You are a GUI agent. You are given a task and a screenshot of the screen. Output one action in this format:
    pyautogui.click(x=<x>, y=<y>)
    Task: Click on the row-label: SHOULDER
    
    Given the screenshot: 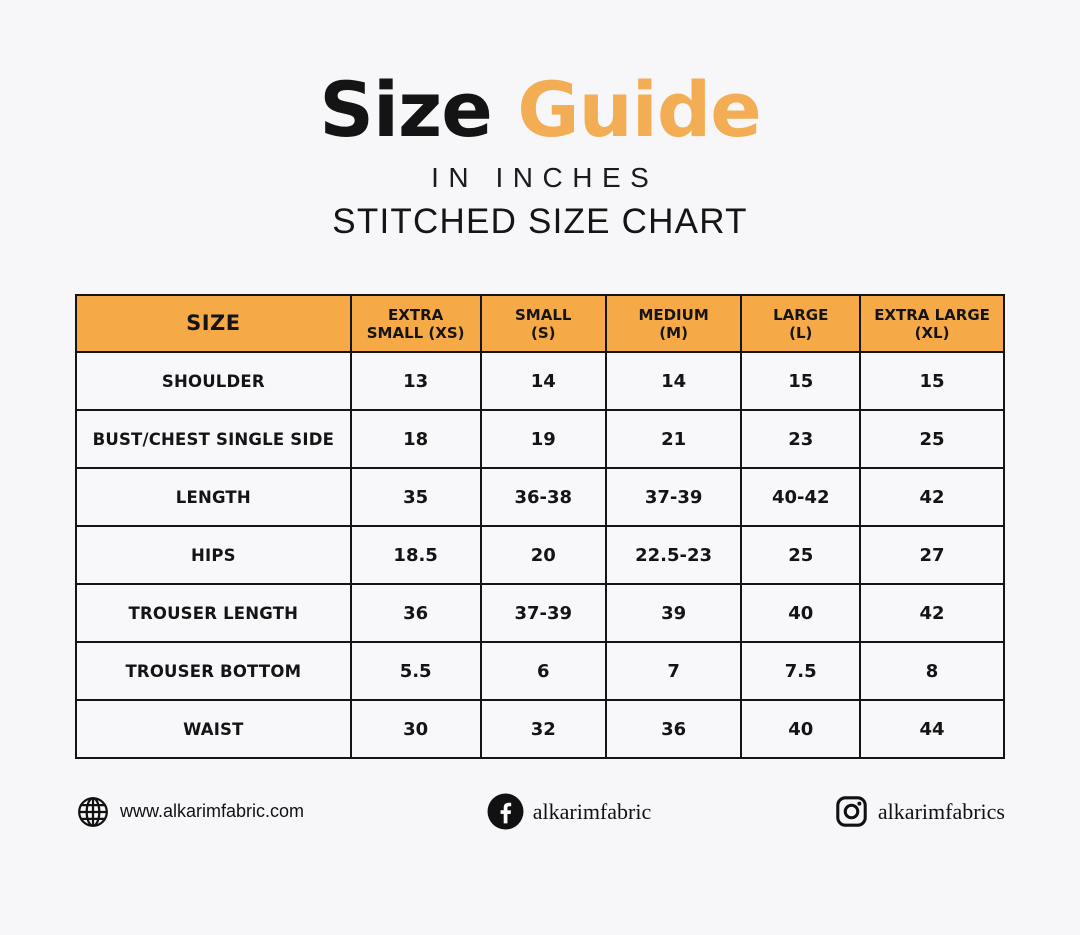 What is the action you would take?
    pyautogui.click(x=213, y=381)
    